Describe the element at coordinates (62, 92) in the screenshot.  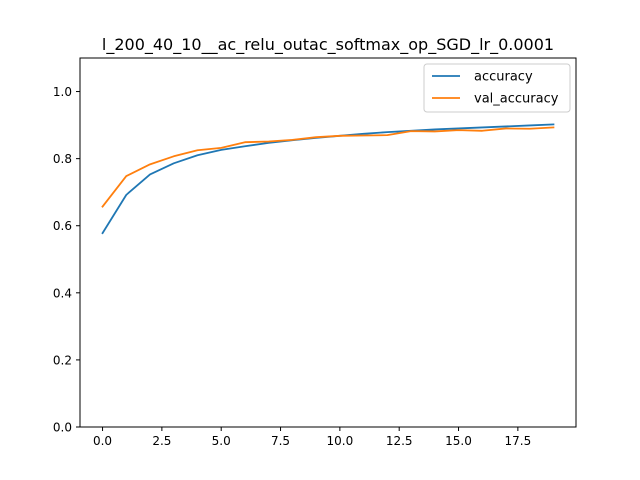
I see `y-tick-label: 1.0` at that location.